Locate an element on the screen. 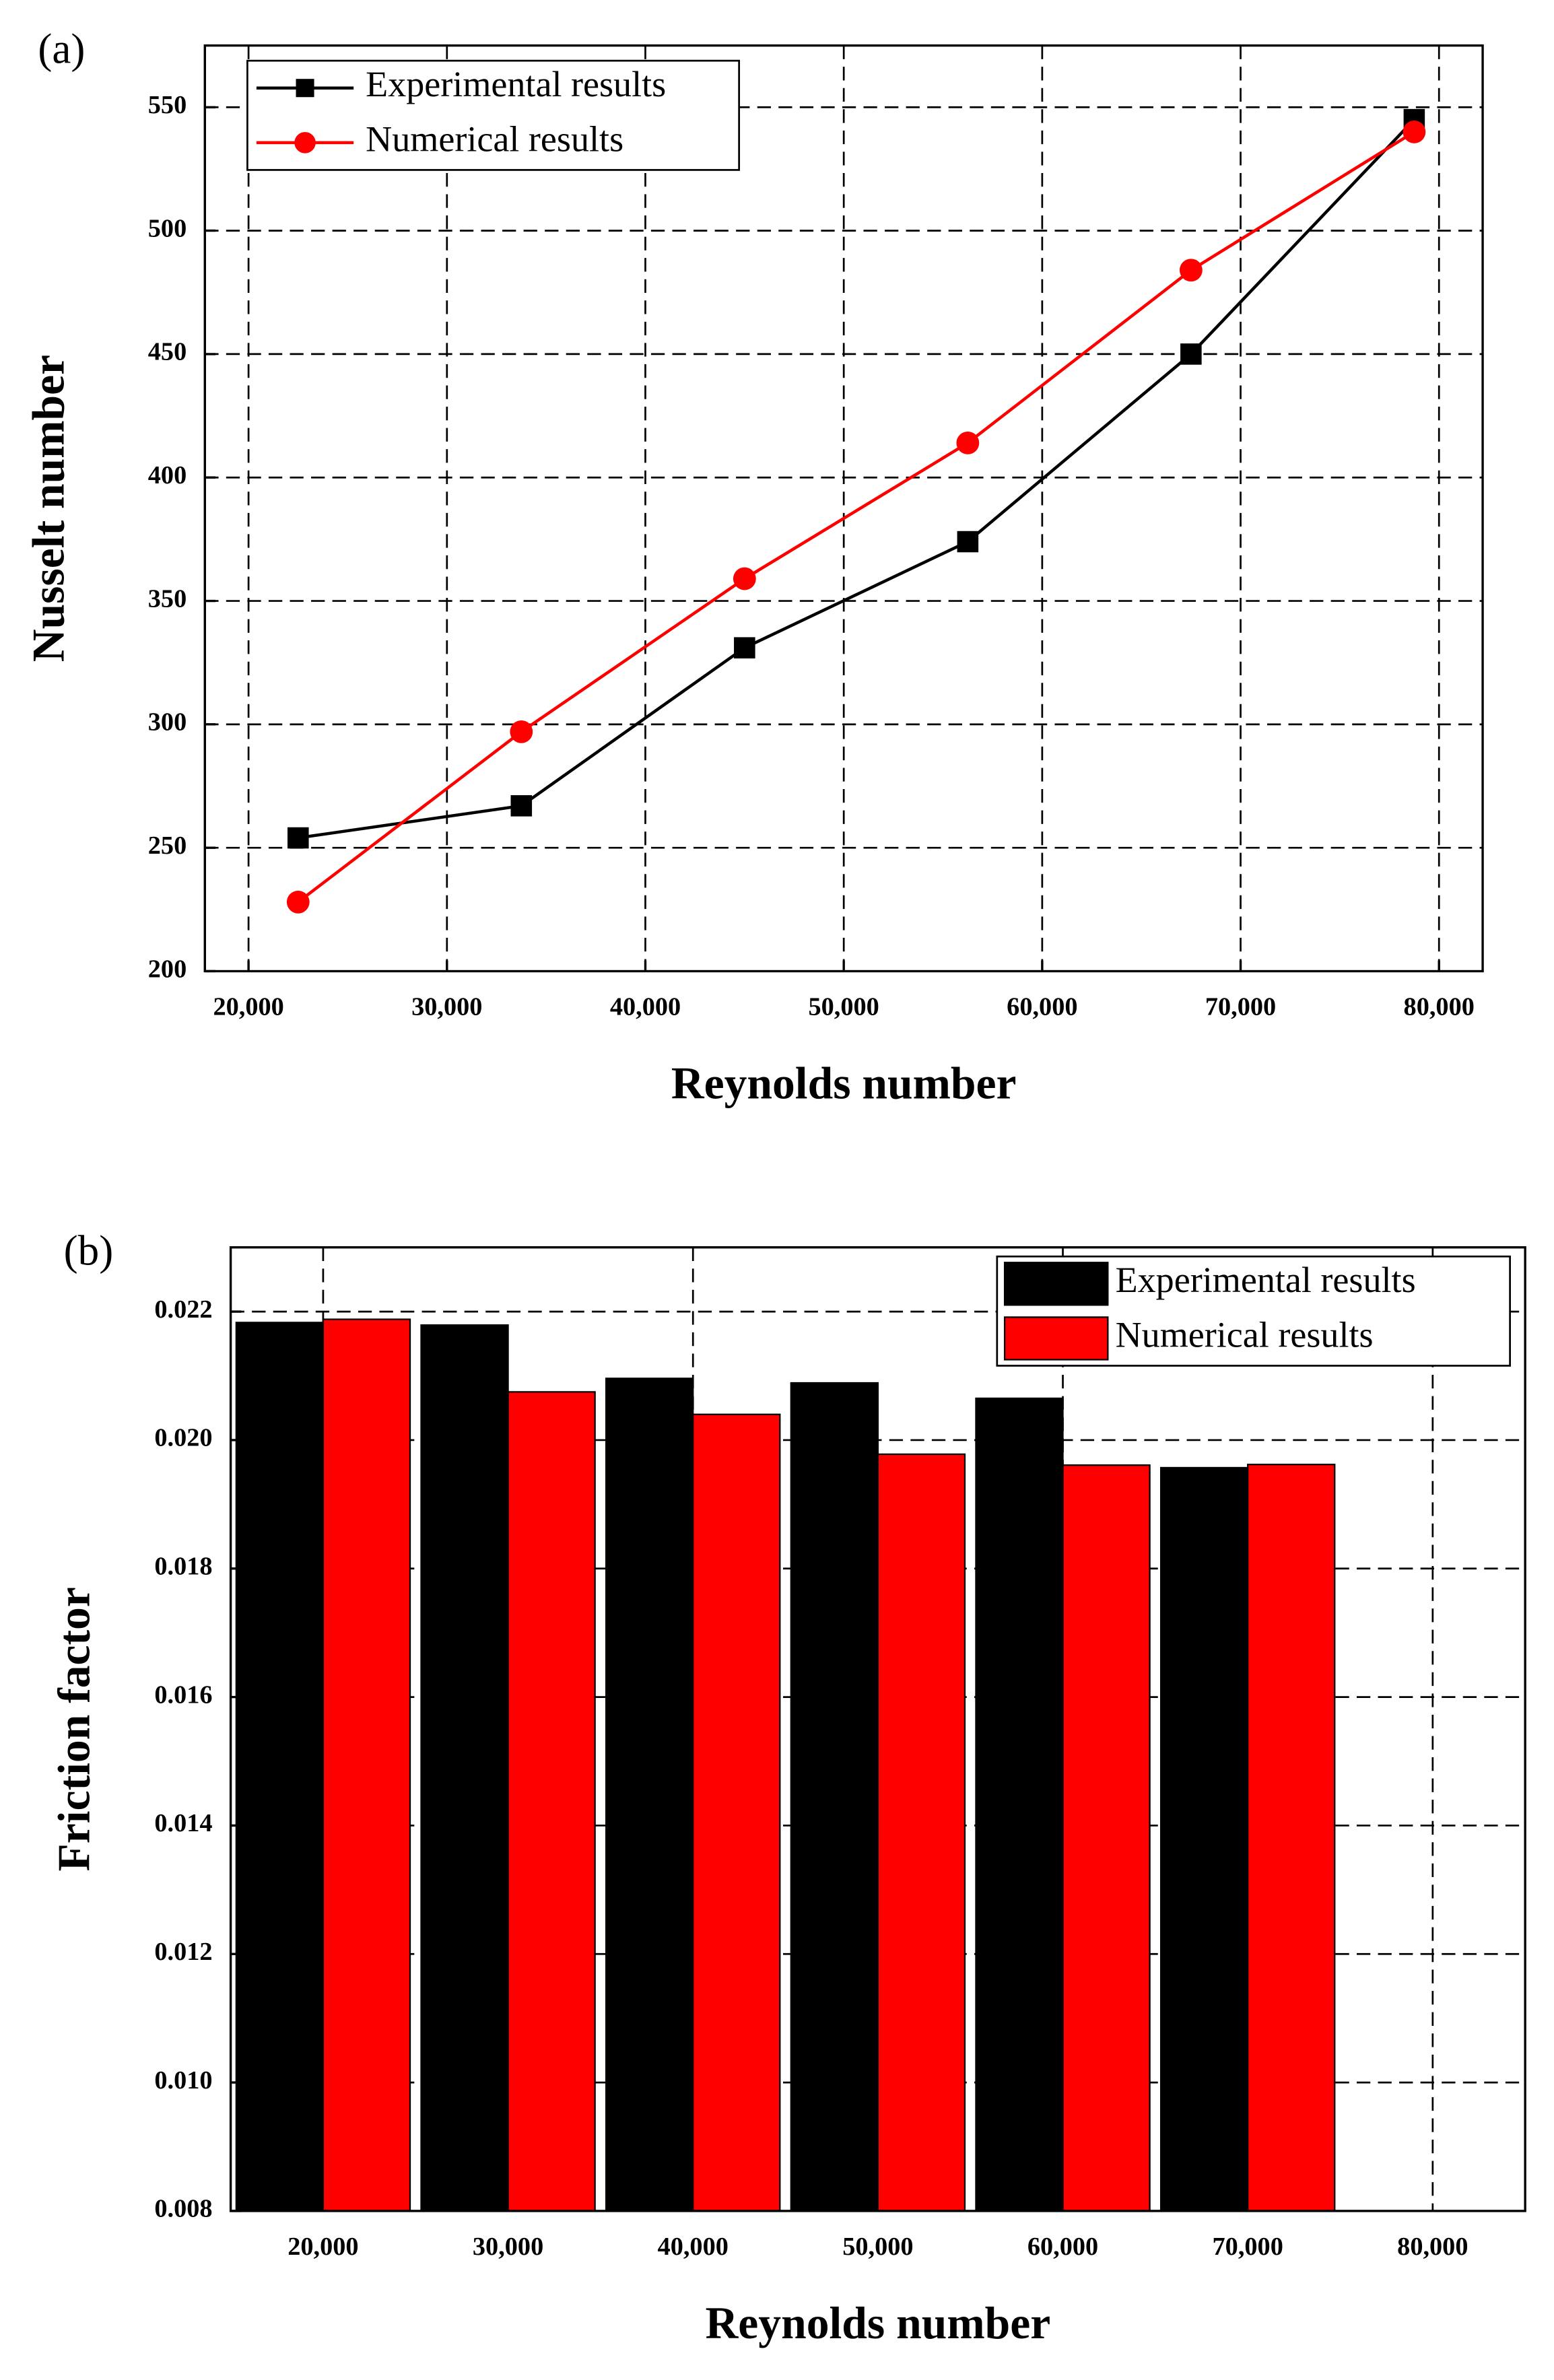 The width and height of the screenshot is (1554, 2380). legend-box is located at coordinates (493, 115).